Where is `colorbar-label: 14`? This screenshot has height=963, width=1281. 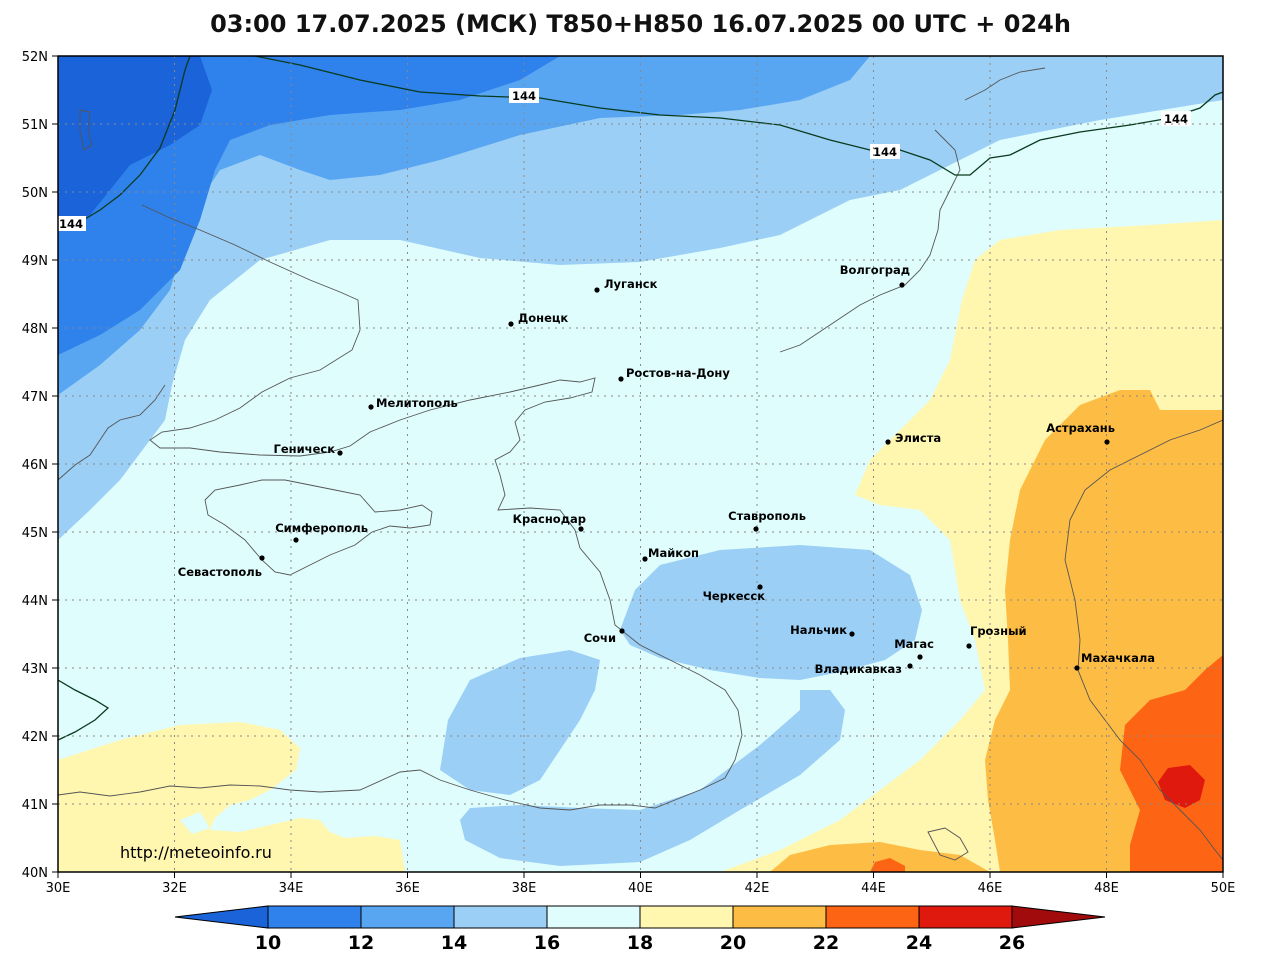 colorbar-label: 14 is located at coordinates (454, 943).